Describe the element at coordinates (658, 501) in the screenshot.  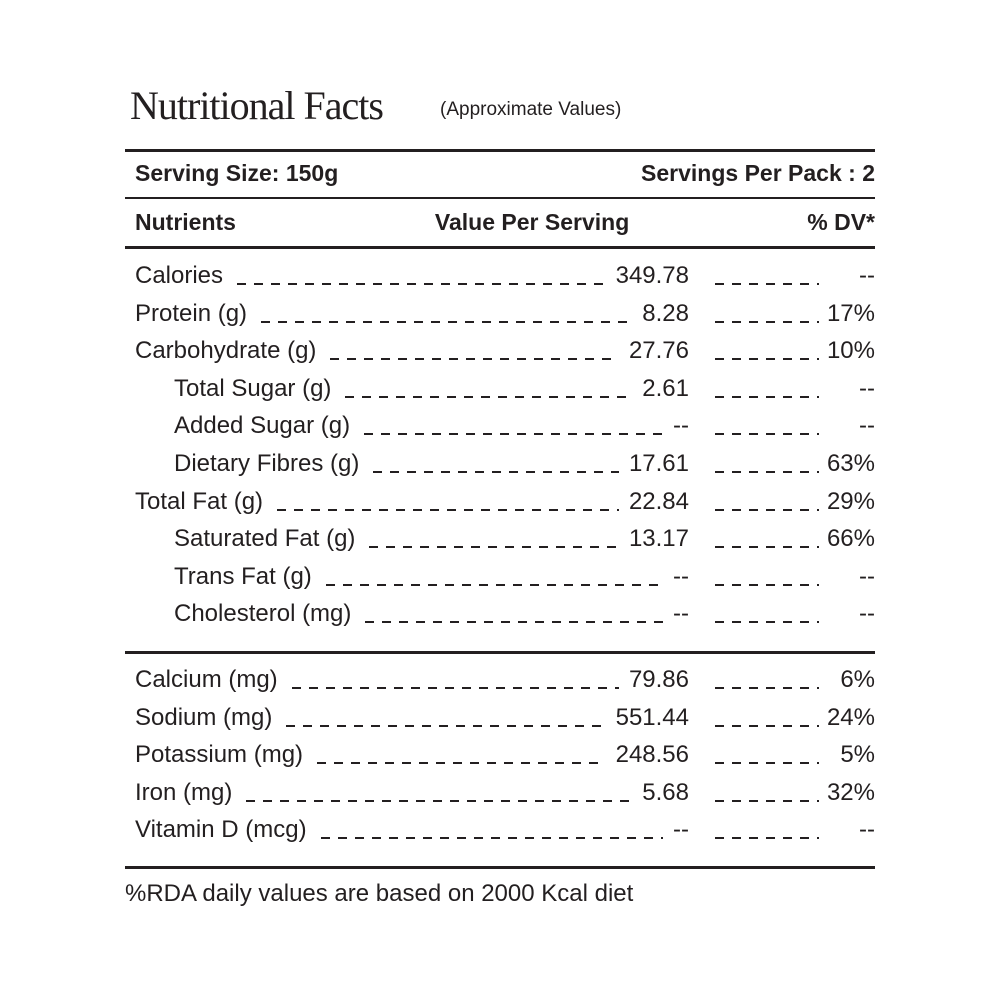
I see `nutrient-value: 22.84` at that location.